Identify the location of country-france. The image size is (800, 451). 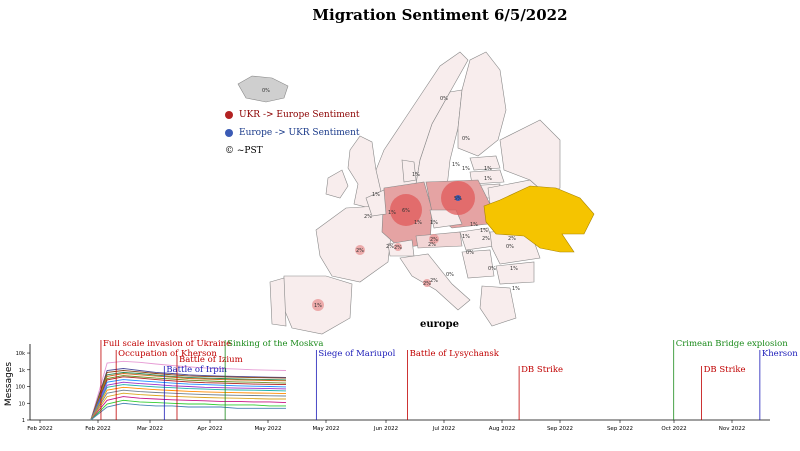
(354, 244).